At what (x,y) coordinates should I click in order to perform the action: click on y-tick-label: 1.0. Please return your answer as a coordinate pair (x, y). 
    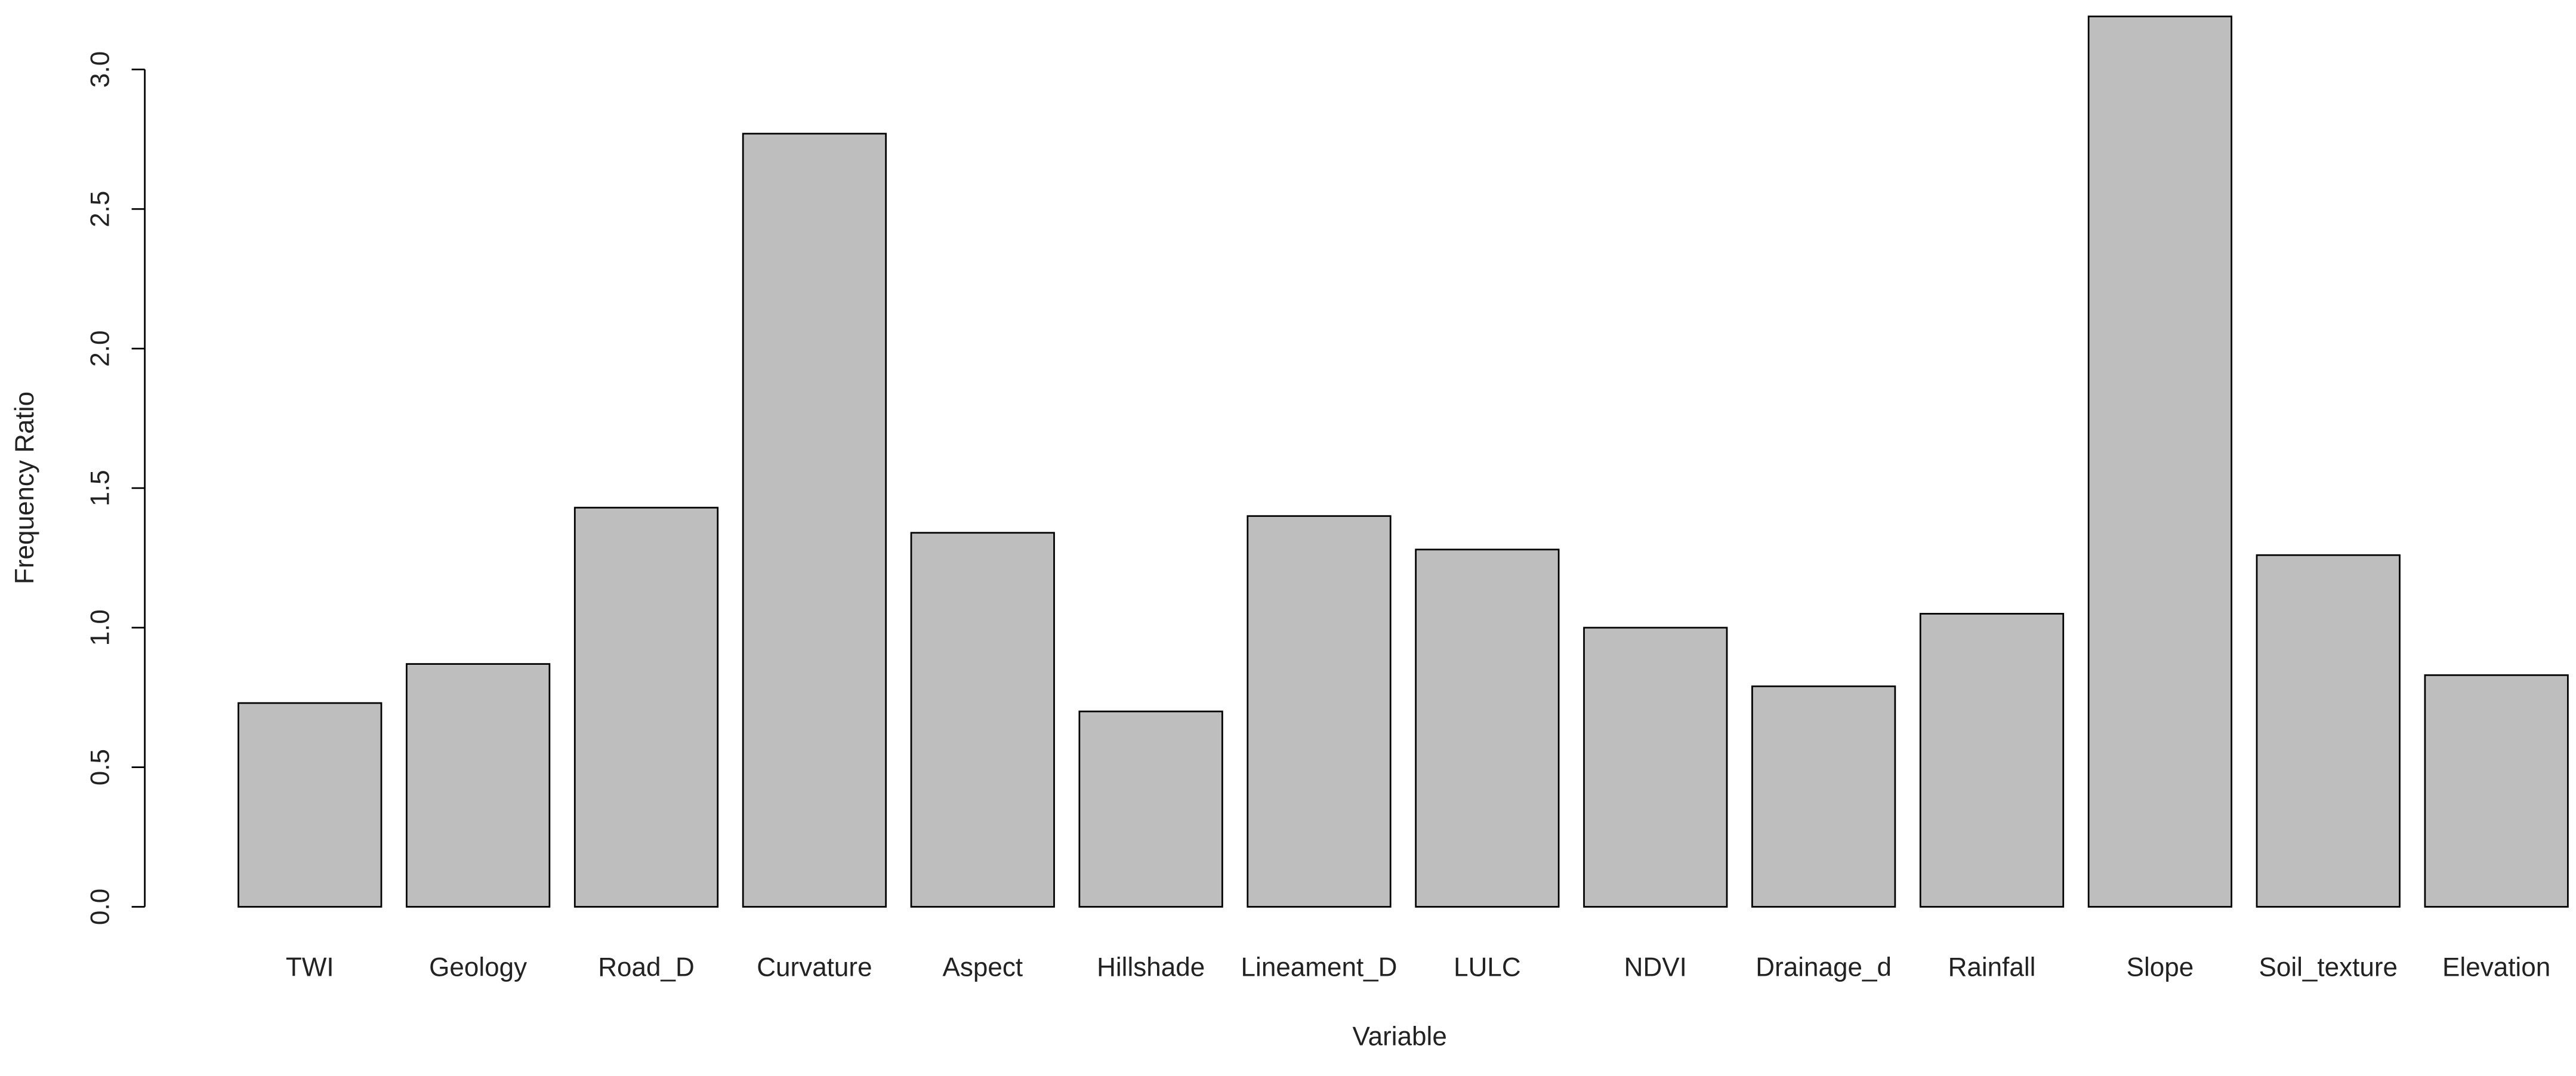
    Looking at the image, I should click on (101, 627).